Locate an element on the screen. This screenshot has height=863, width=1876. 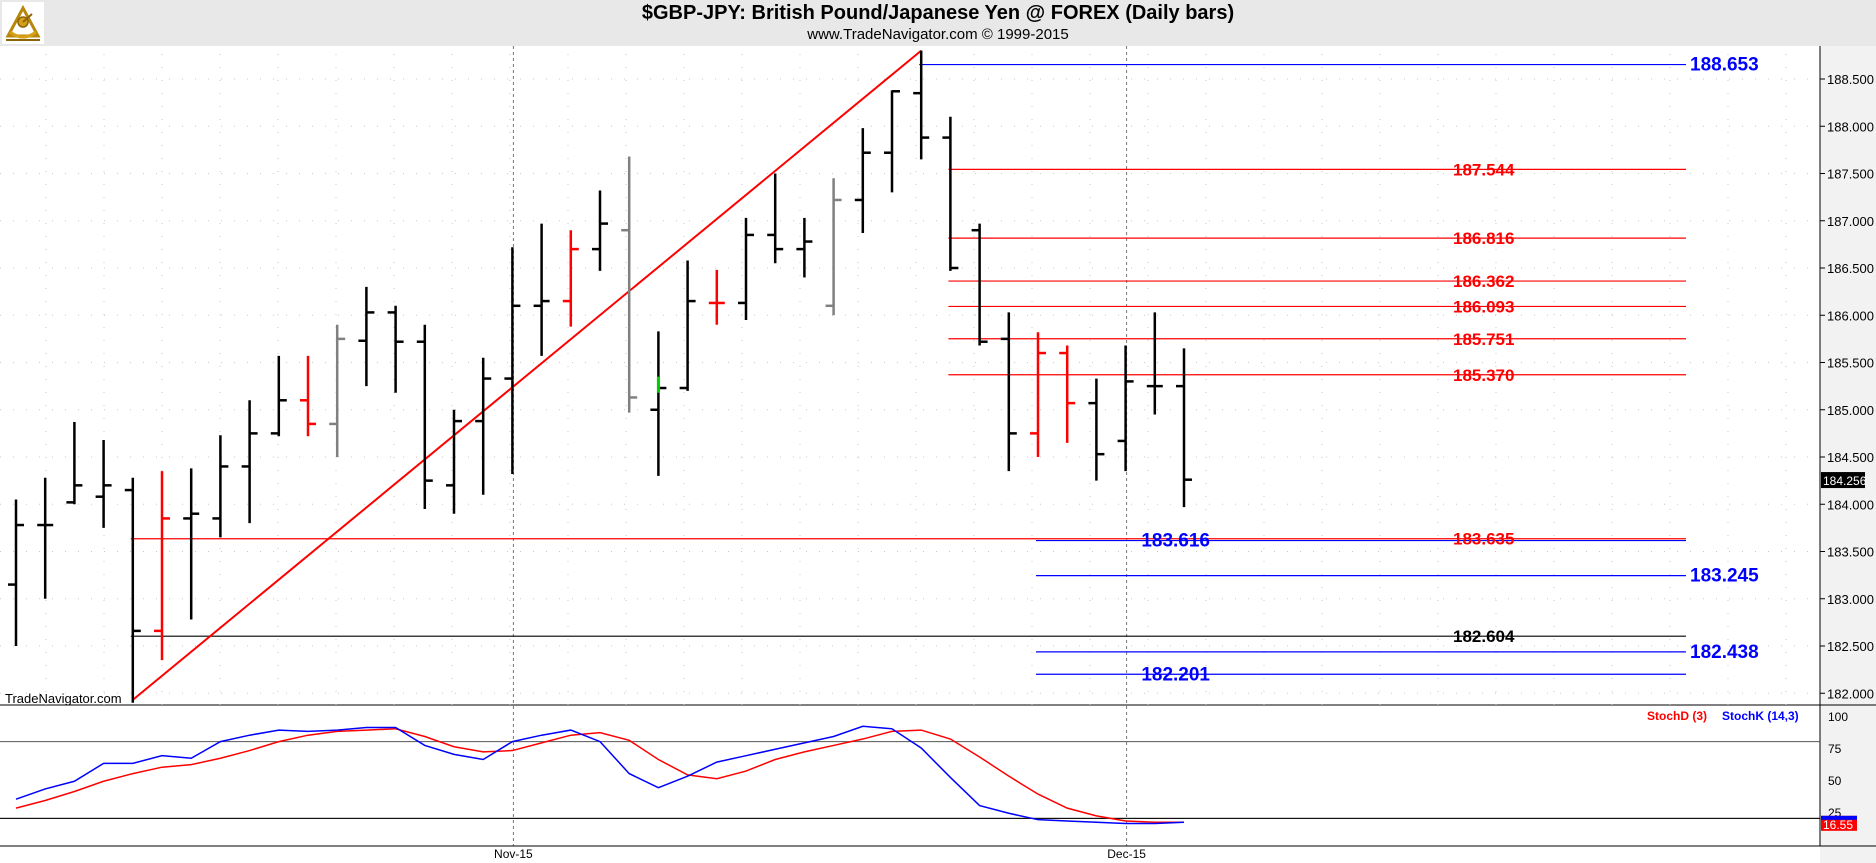
last-price-tag is located at coordinates (1843, 480).